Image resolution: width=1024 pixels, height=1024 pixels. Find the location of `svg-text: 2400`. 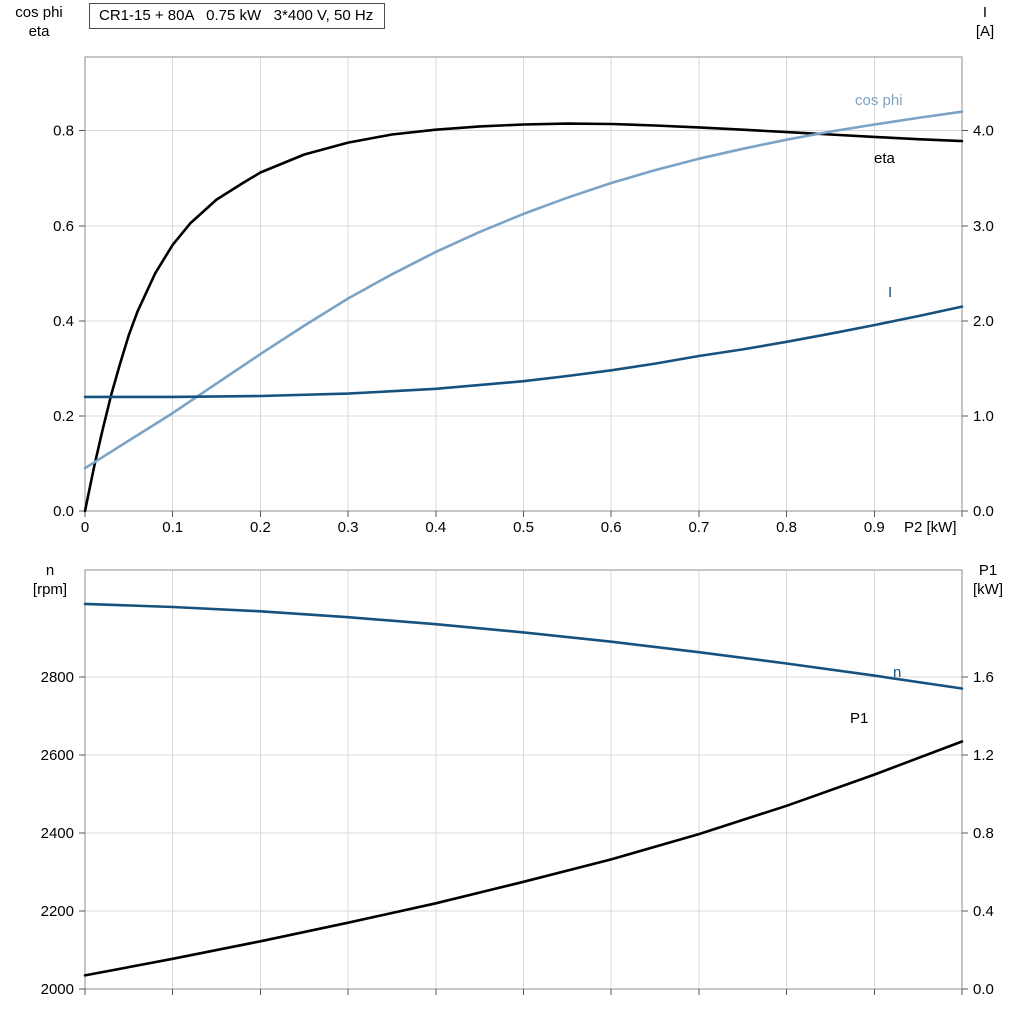

svg-text: 2400 is located at coordinates (57, 833).